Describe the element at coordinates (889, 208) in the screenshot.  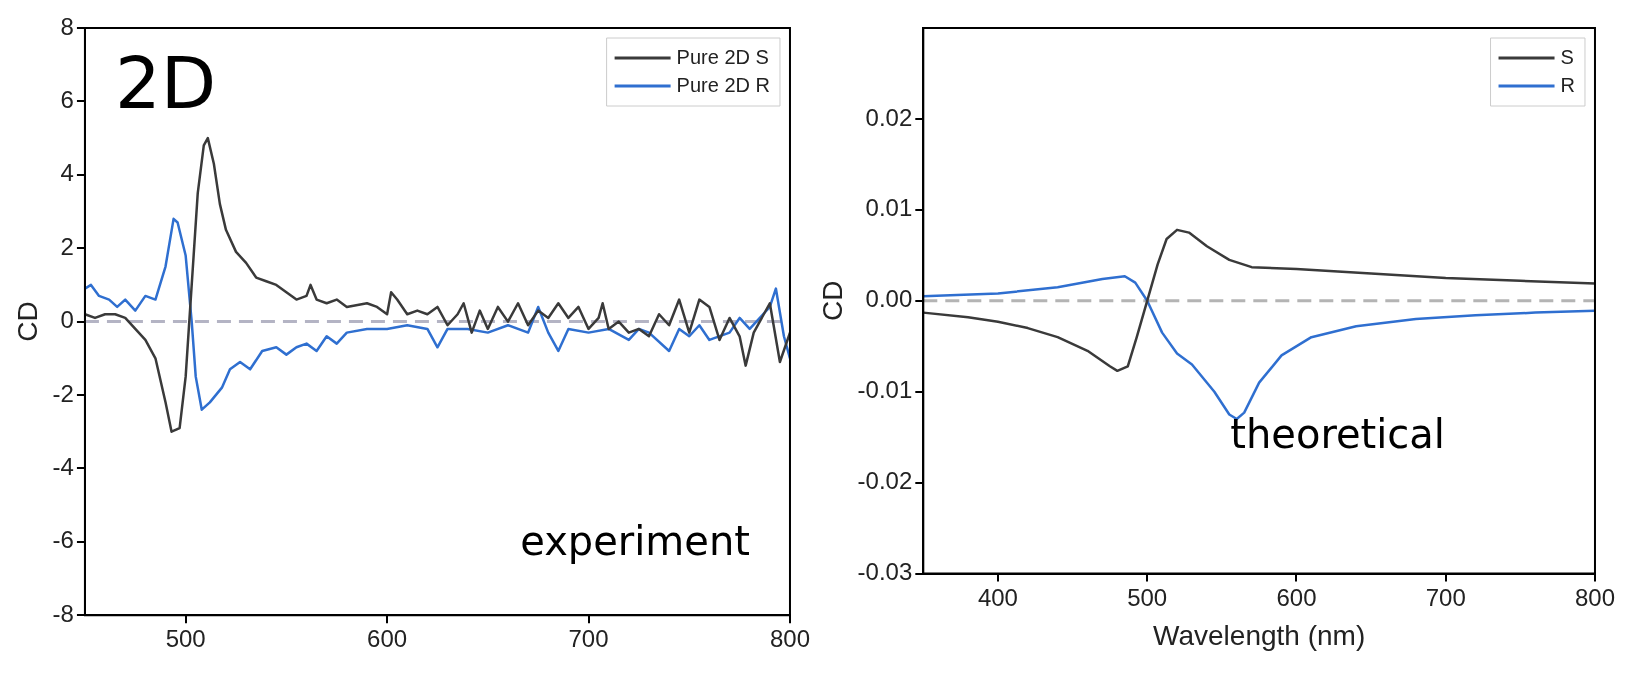
I see `y-tick-label: 0.01` at that location.